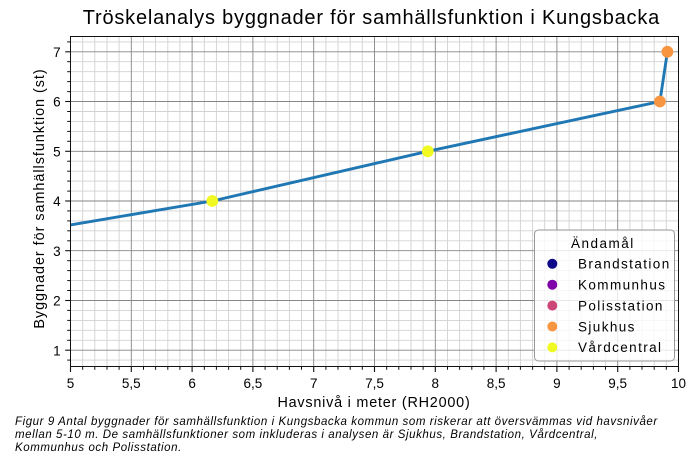 The image size is (700, 459). What do you see at coordinates (253, 383) in the screenshot?
I see `svg-text: 6,5` at bounding box center [253, 383].